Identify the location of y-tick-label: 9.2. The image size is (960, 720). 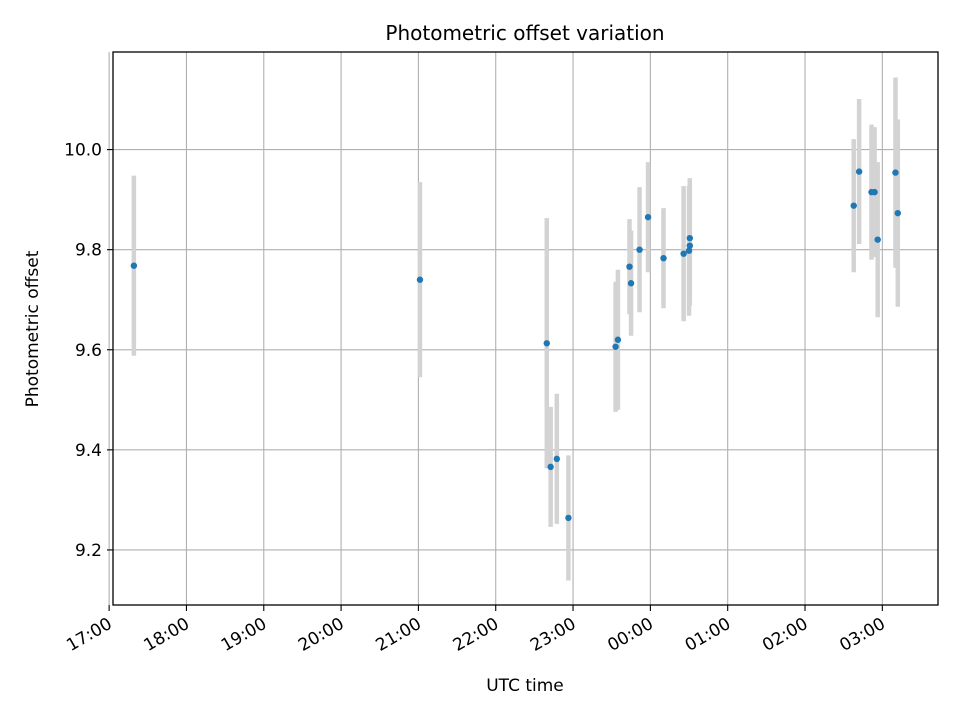
(88, 551).